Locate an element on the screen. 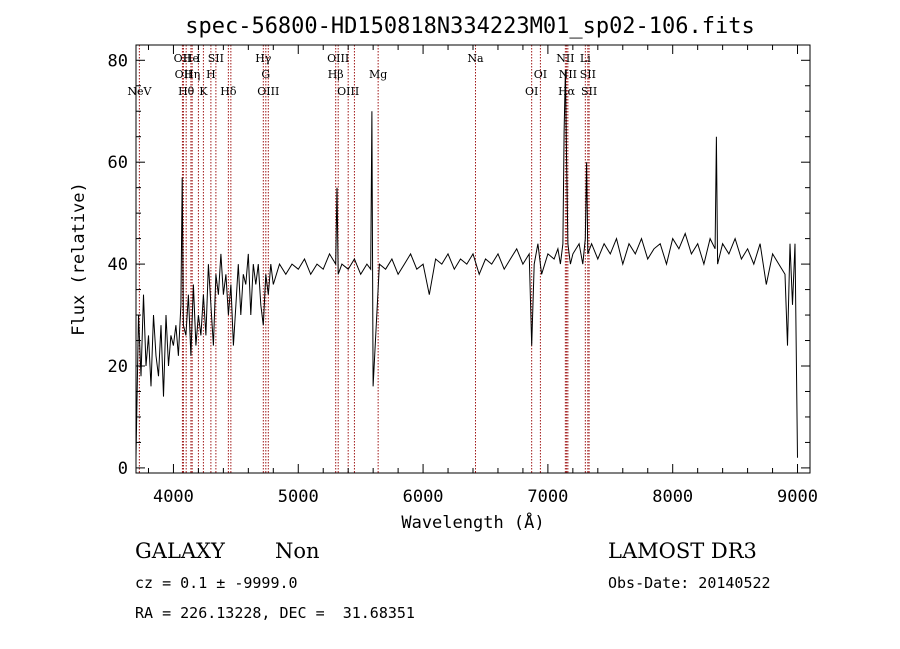 This screenshot has width=900, height=649. object-subclass: Non is located at coordinates (297, 551).